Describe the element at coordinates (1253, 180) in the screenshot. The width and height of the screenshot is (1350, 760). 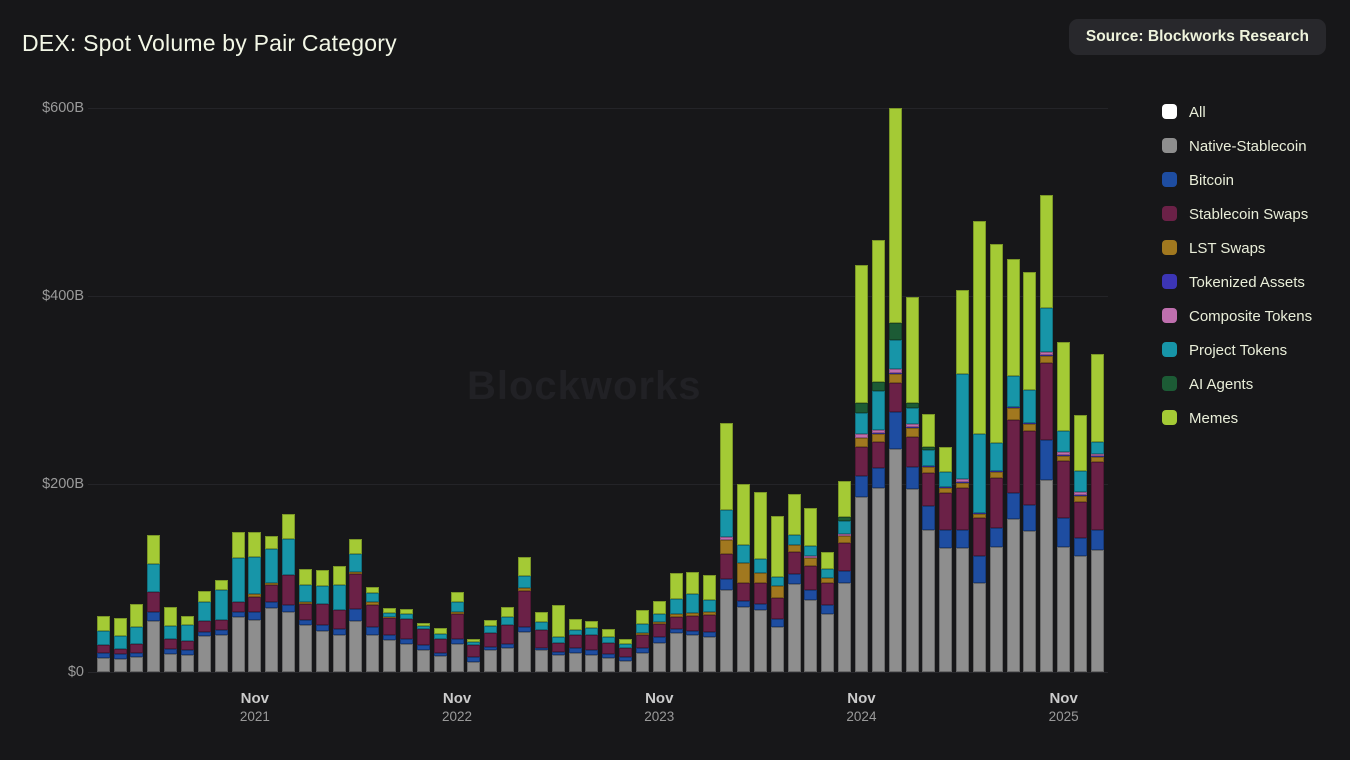
I see `legend-item-bitcoin: Bitcoin` at that location.